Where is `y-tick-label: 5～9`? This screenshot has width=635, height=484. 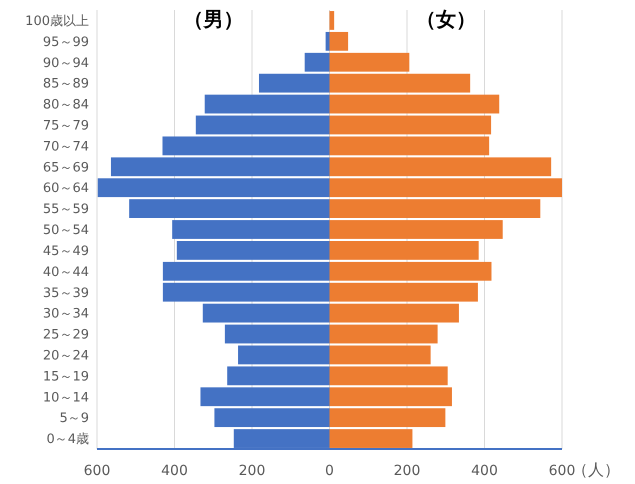
y-tick-label: 5～9 is located at coordinates (74, 418).